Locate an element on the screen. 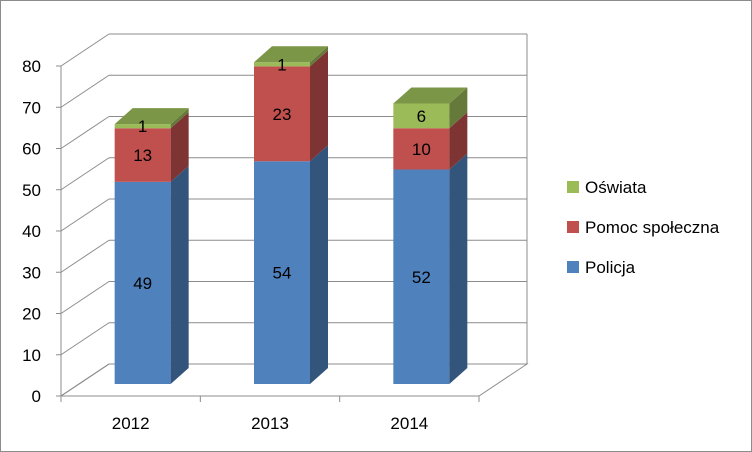 The height and width of the screenshot is (452, 752). y-tick-label: 60 is located at coordinates (31, 149).